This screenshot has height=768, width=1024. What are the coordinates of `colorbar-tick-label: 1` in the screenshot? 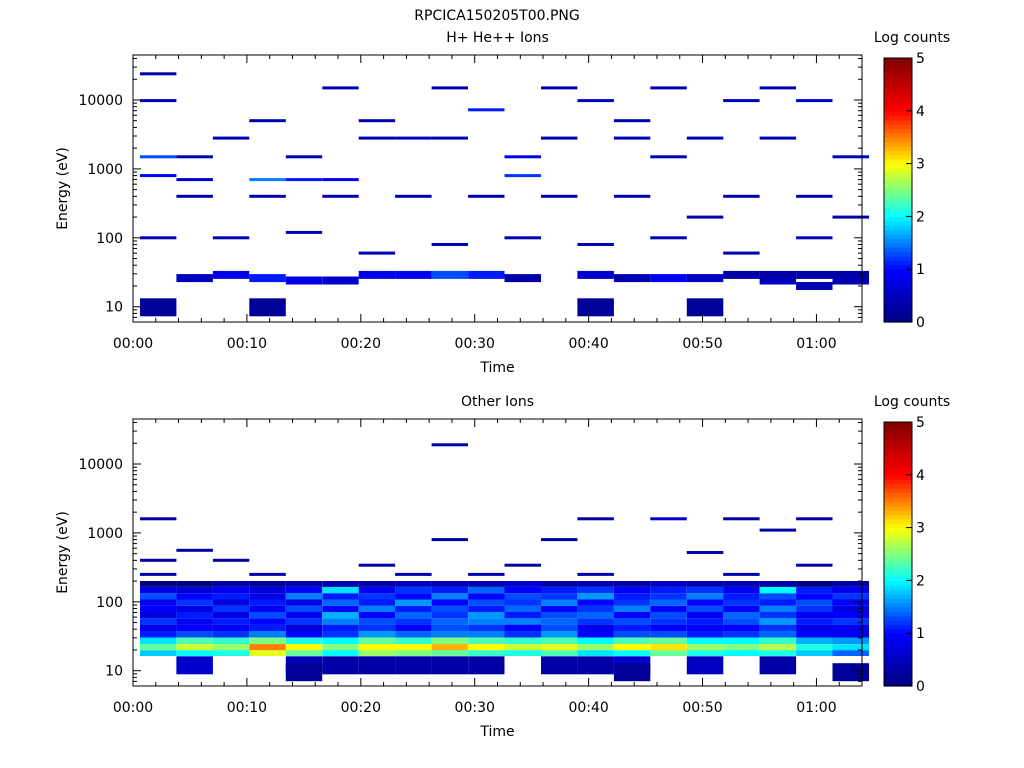 It's located at (920, 270).